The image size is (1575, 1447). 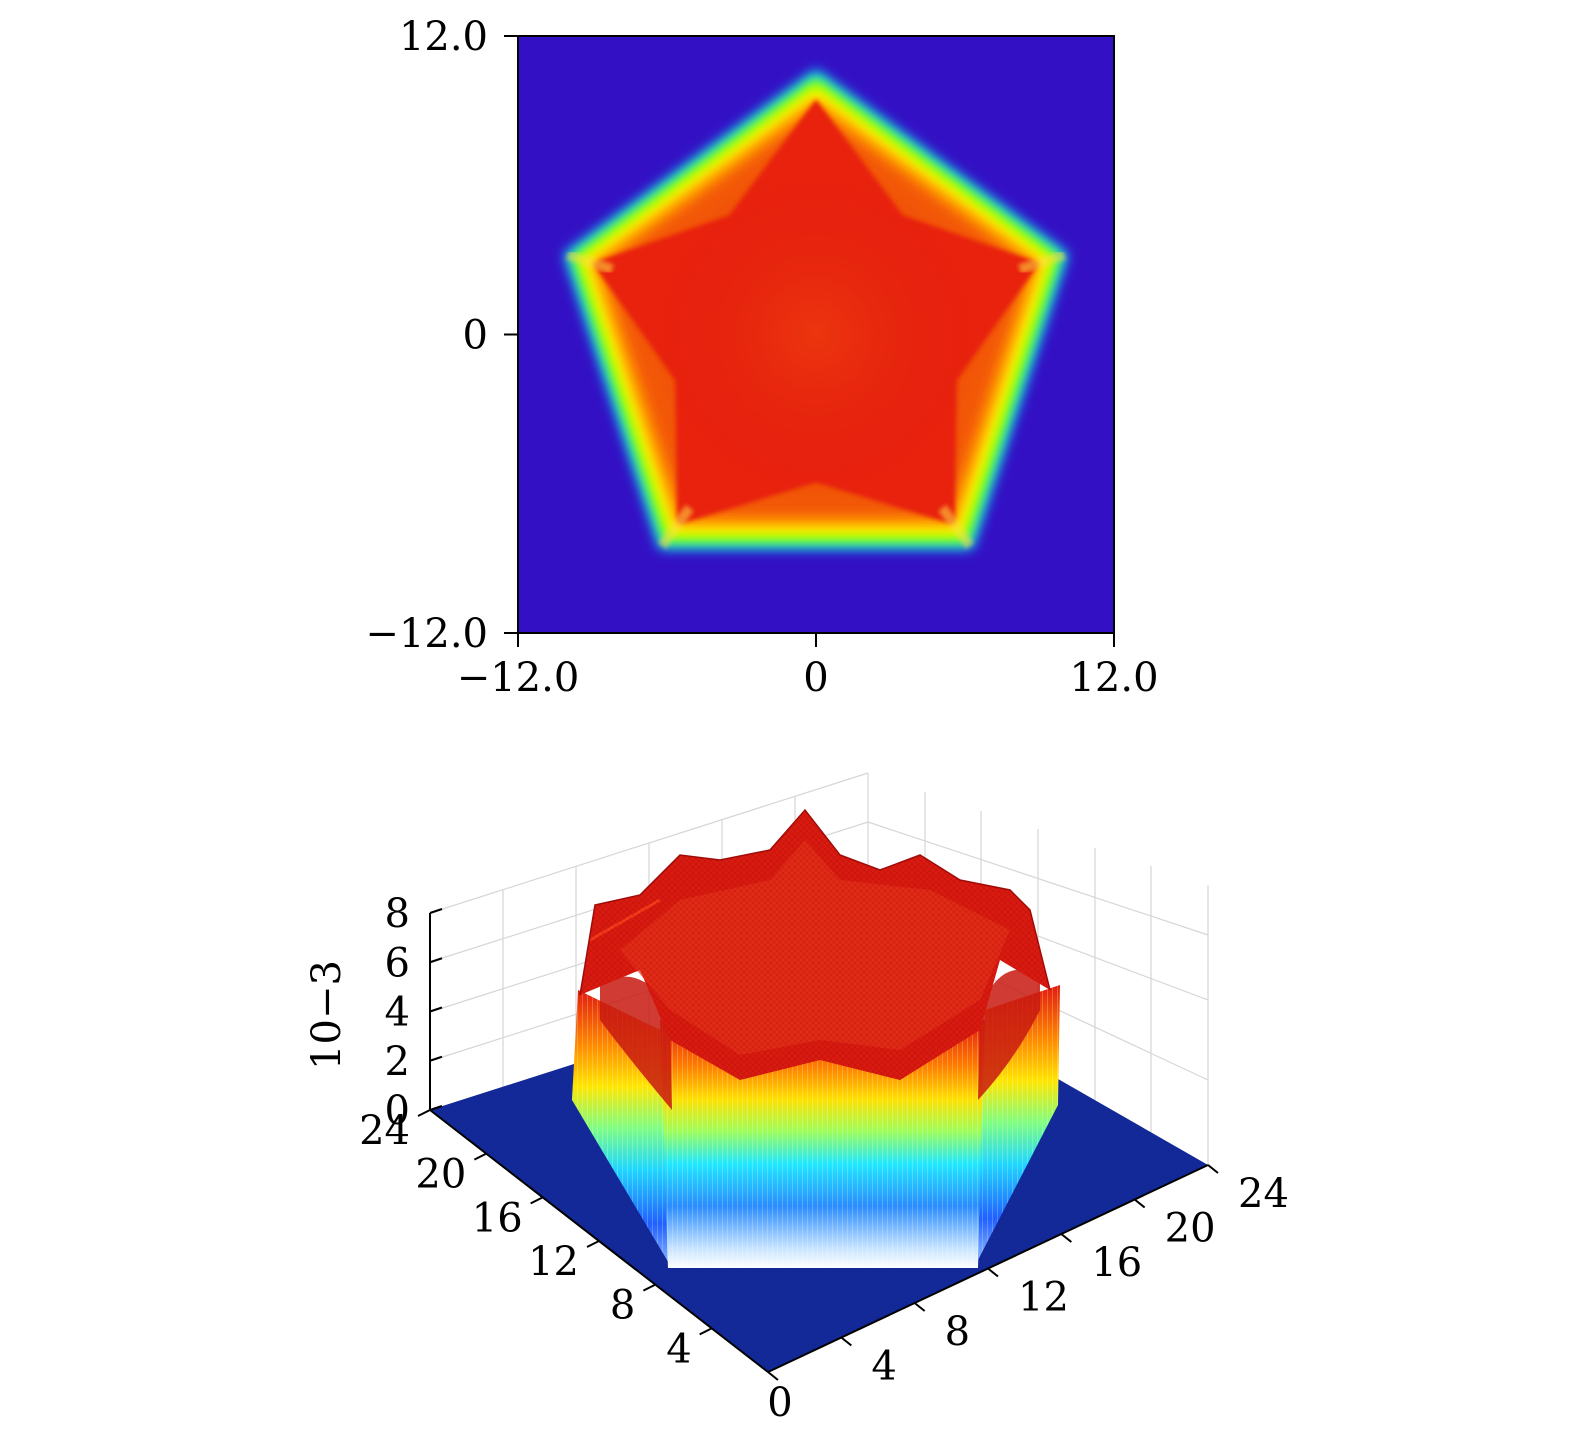 What do you see at coordinates (678, 1349) in the screenshot?
I see `surface-left-tick-label: 4` at bounding box center [678, 1349].